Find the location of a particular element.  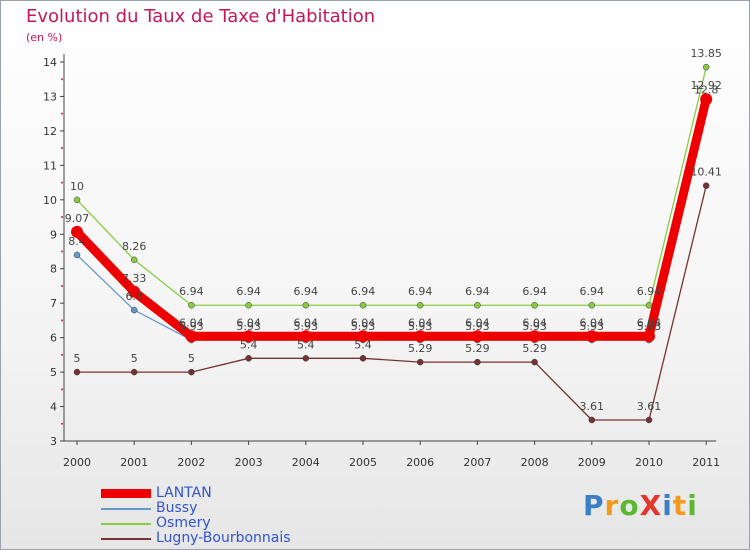

y-tick-label: 7 is located at coordinates (53, 303).